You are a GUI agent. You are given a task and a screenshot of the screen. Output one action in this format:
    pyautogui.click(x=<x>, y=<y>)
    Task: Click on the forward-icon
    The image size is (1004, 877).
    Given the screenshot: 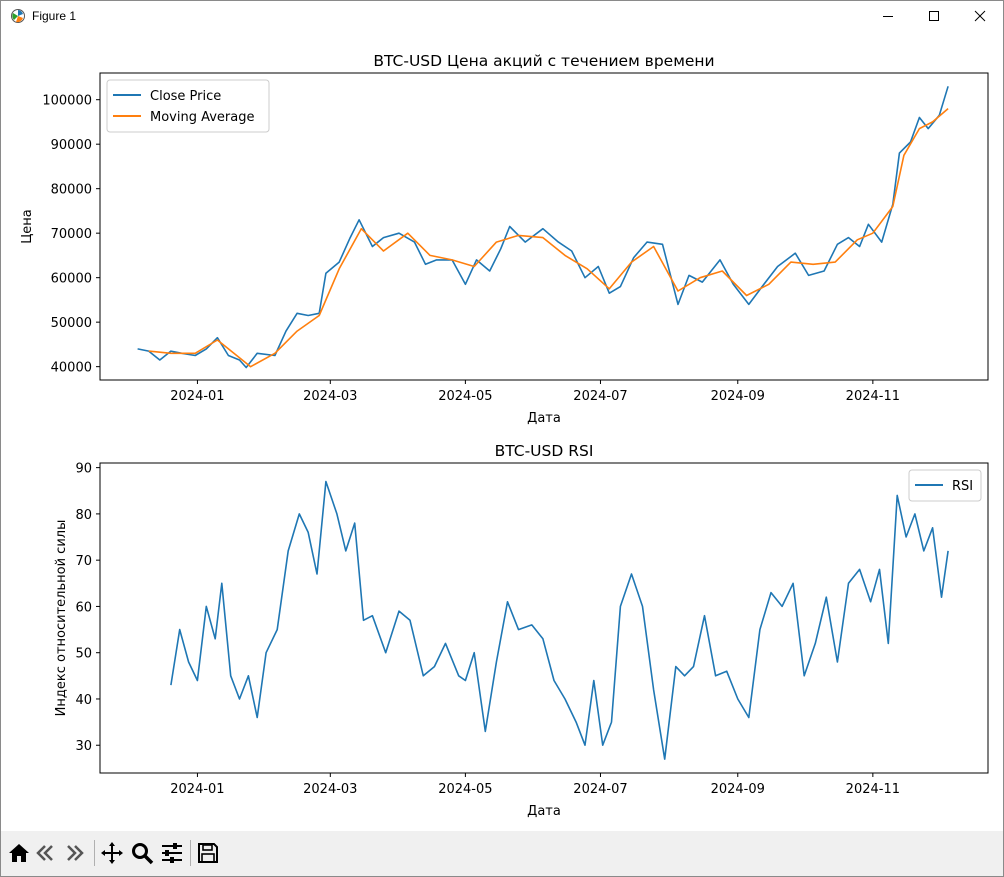 What is the action you would take?
    pyautogui.click(x=75, y=853)
    